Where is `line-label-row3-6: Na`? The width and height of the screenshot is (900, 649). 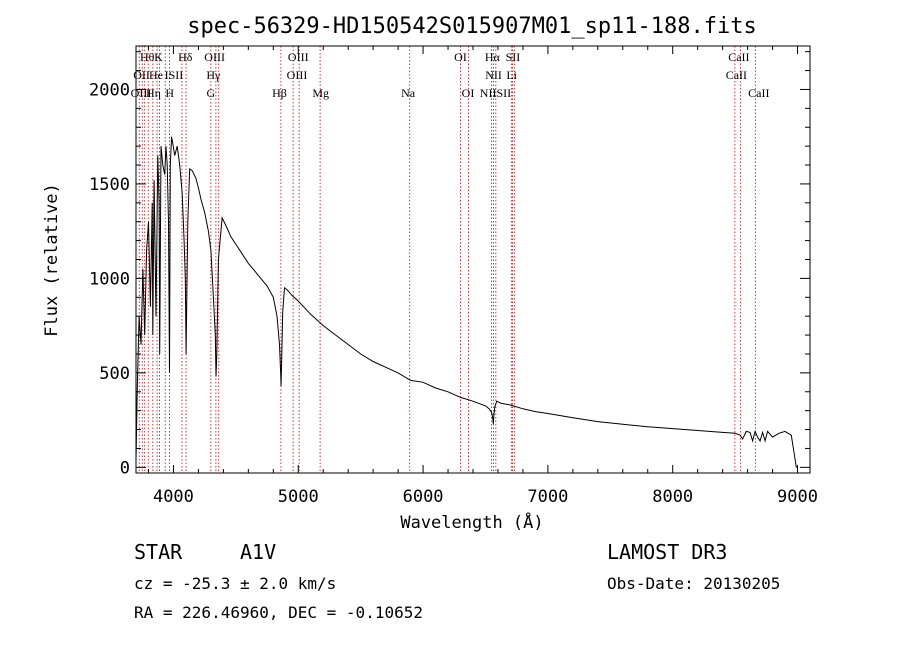
line-label-row3-6: Na is located at coordinates (408, 93).